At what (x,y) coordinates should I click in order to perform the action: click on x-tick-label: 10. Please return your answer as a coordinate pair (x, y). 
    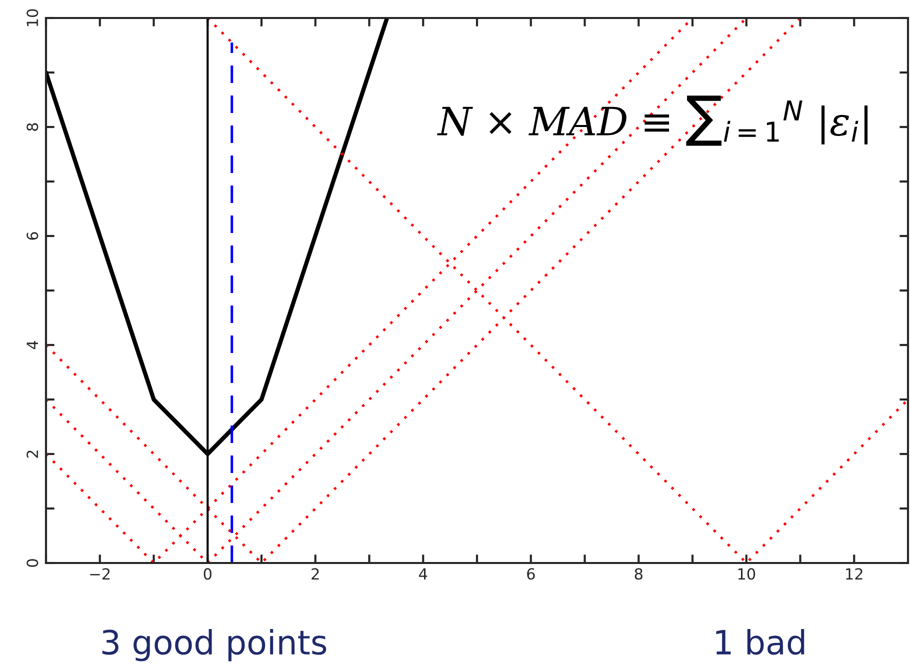
    Looking at the image, I should click on (747, 574).